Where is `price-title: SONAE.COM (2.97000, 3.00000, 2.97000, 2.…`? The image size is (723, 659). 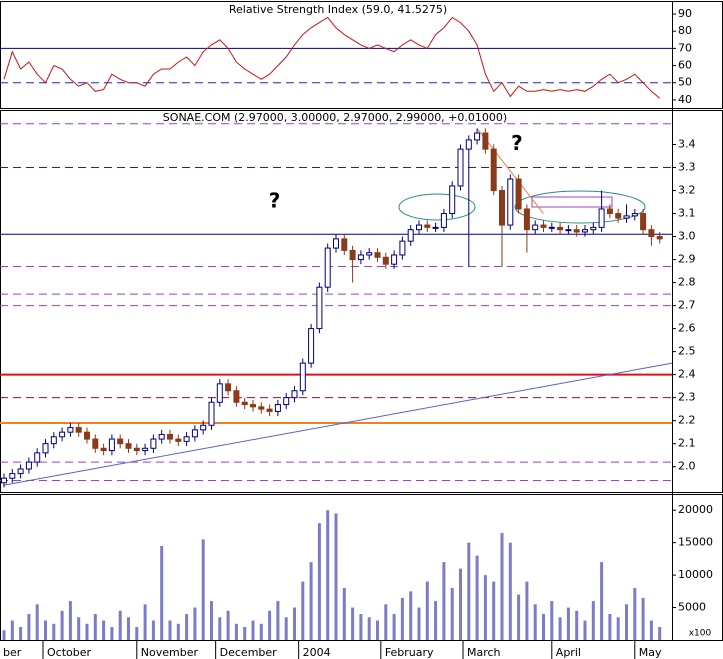
price-title: SONAE.COM (2.97000, 3.00000, 2.97000, 2.… is located at coordinates (335, 117).